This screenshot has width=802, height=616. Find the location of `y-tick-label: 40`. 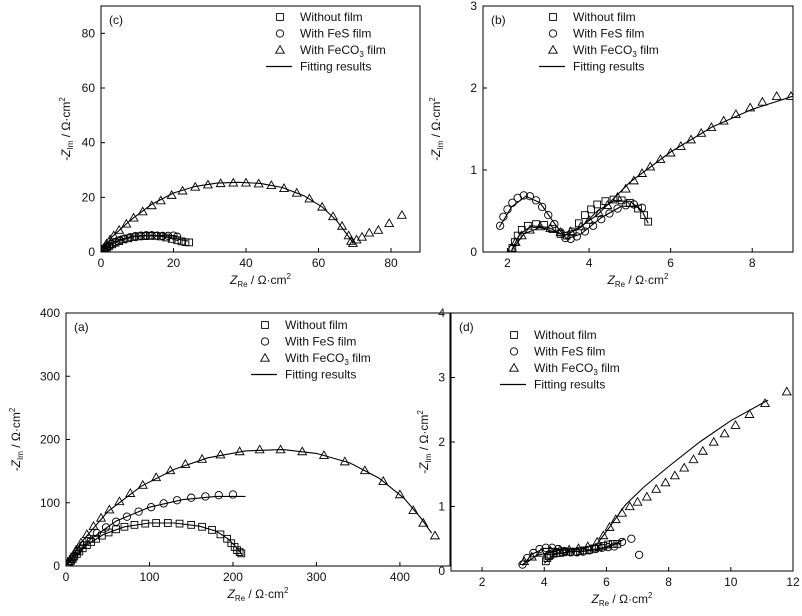

y-tick-label: 40 is located at coordinates (89, 143).